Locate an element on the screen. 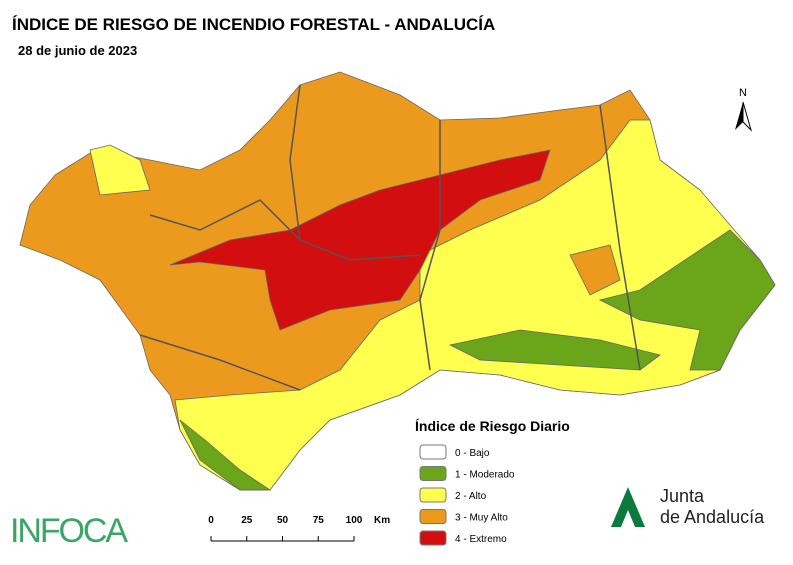 Image resolution: width=793 pixels, height=565 pixels. north-label: N is located at coordinates (743, 93).